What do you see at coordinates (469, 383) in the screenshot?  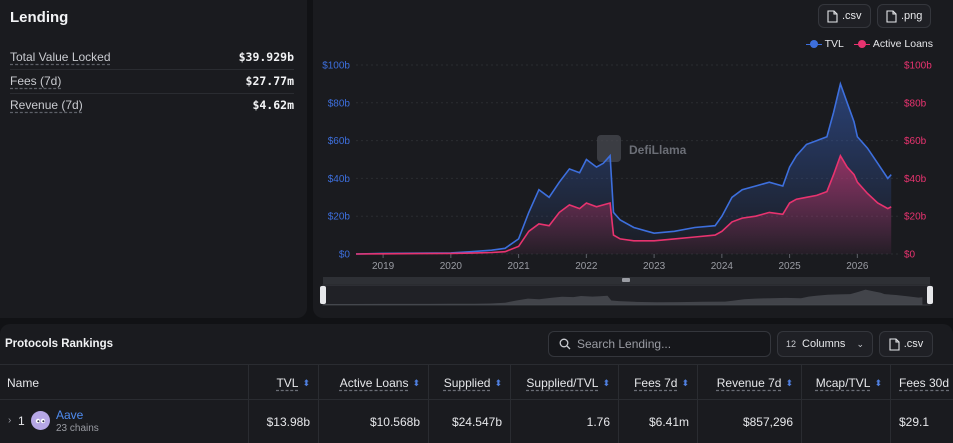 I see `column-header-supplied: Supplied ⬍` at bounding box center [469, 383].